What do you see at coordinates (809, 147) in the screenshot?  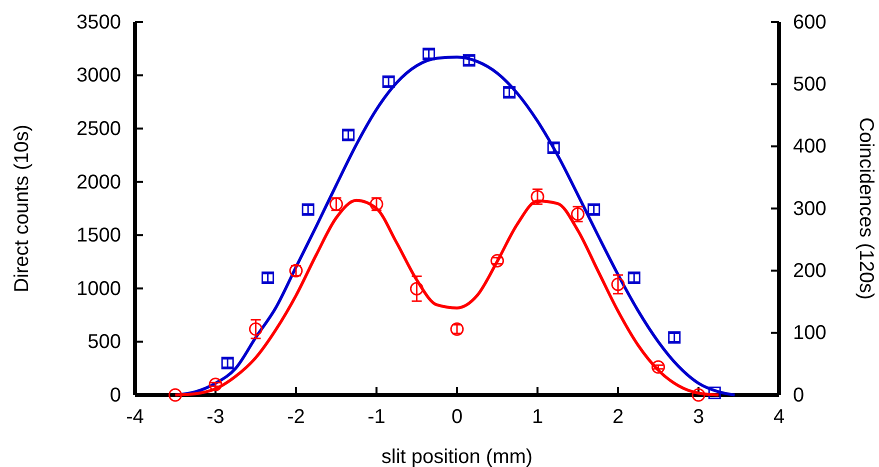 I see `y2-tick-label: 400` at bounding box center [809, 147].